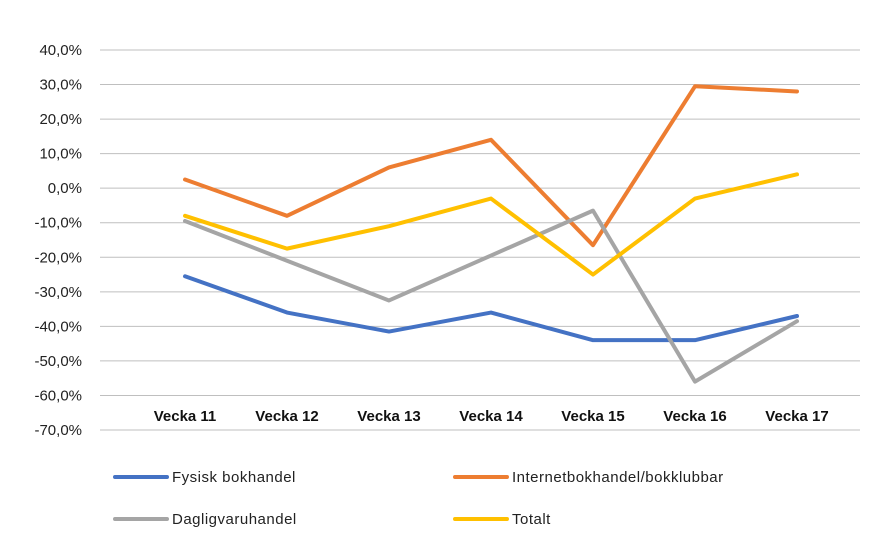 Image resolution: width=891 pixels, height=558 pixels. I want to click on legend-item: Dagligvaruhandel, so click(205, 519).